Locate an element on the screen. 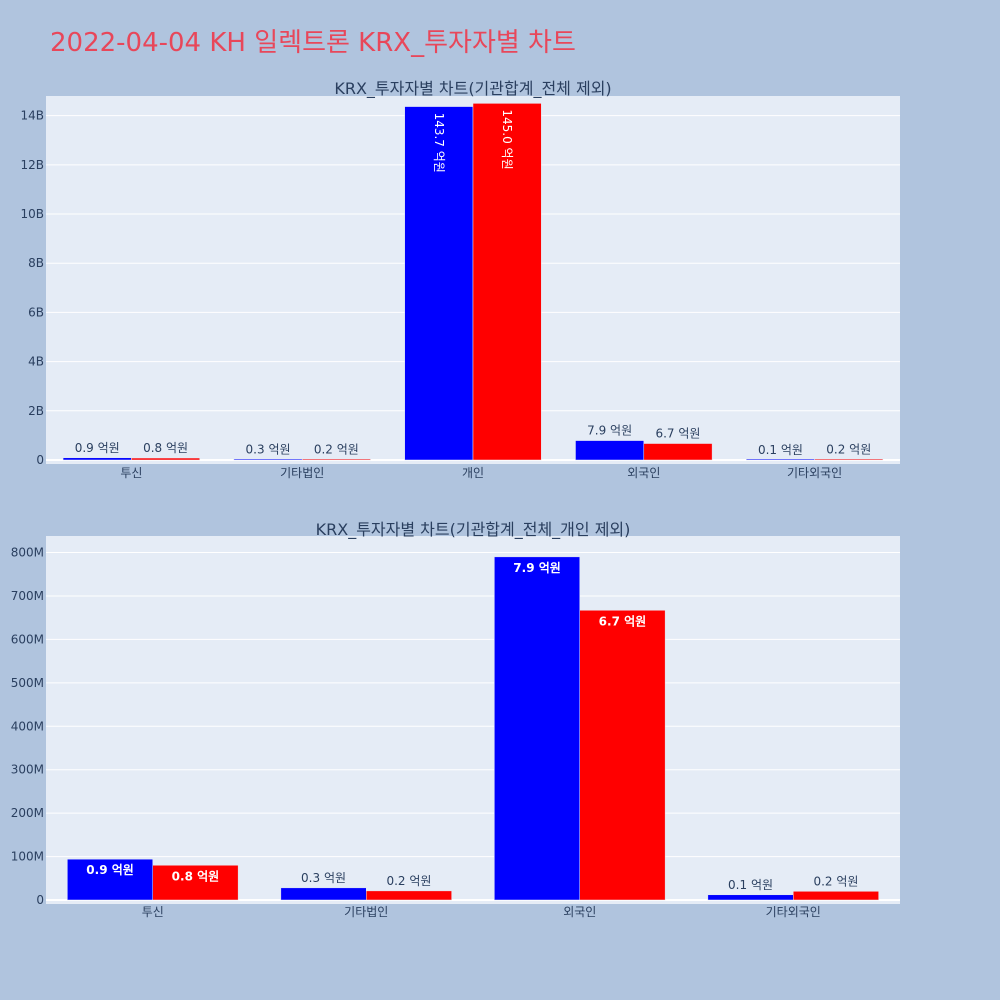  chart-title: KRX_투자자별 차트(기관합계_전체_개인 제외) is located at coordinates (473, 530).